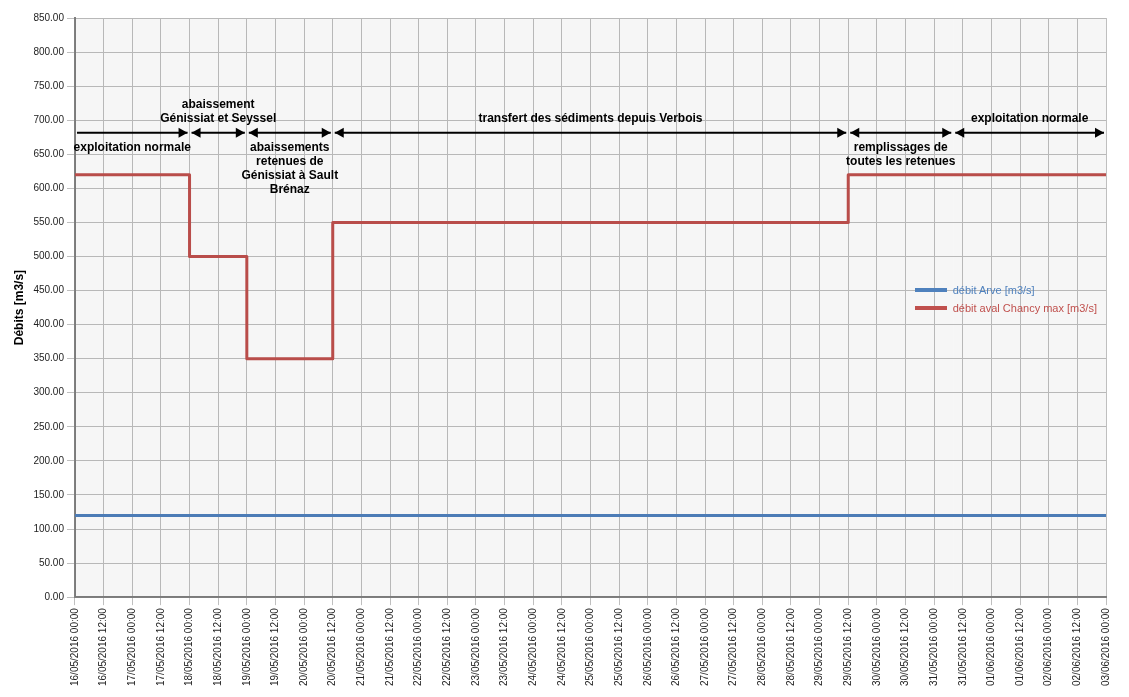  Describe the element at coordinates (418, 647) in the screenshot. I see `x-tick-label: 22/05/2016 00:00` at that location.